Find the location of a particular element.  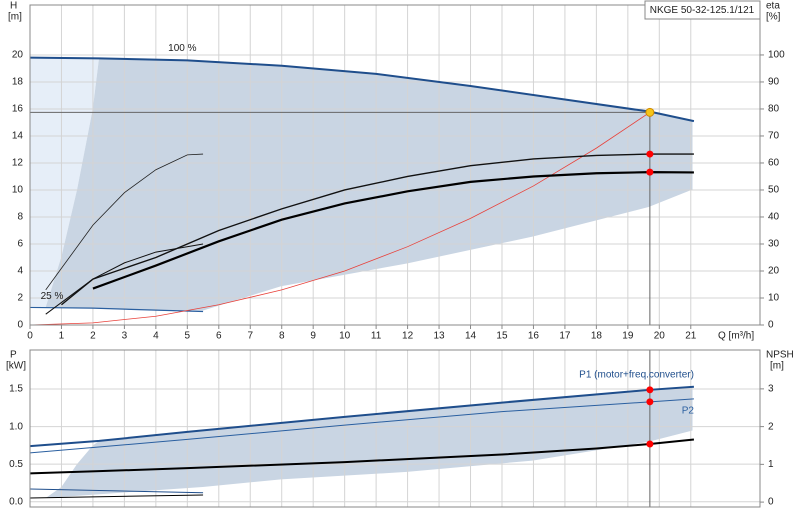

y-axis-label: P is located at coordinates (13, 355).